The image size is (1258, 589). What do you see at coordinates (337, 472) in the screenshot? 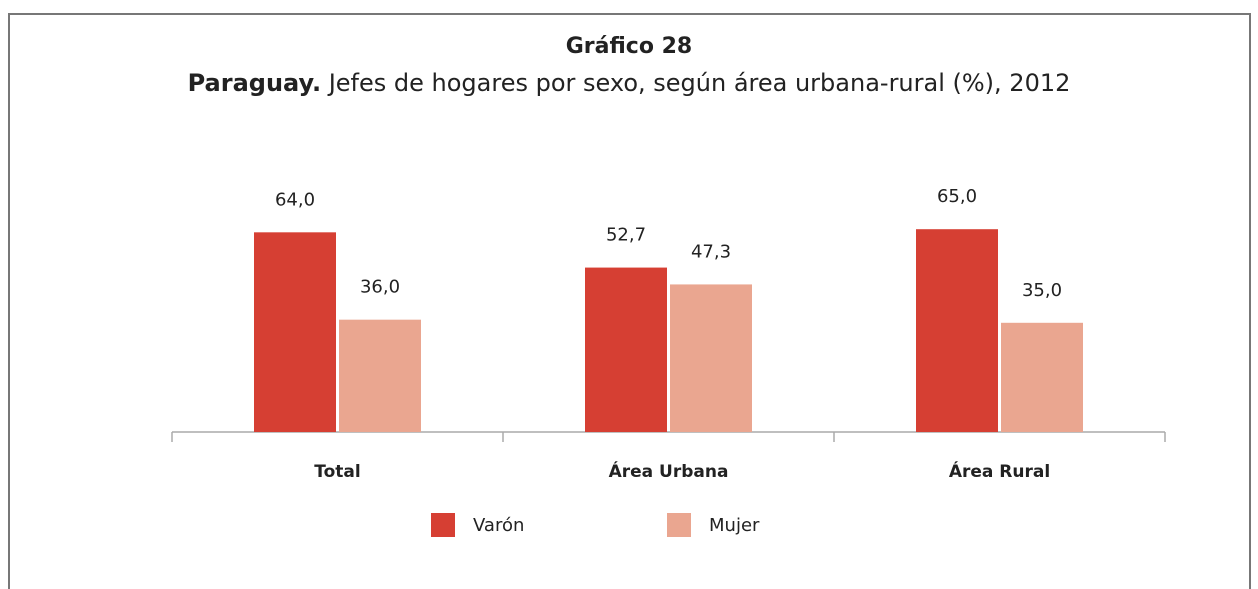
I see `x-tick-label: Total` at bounding box center [337, 472].